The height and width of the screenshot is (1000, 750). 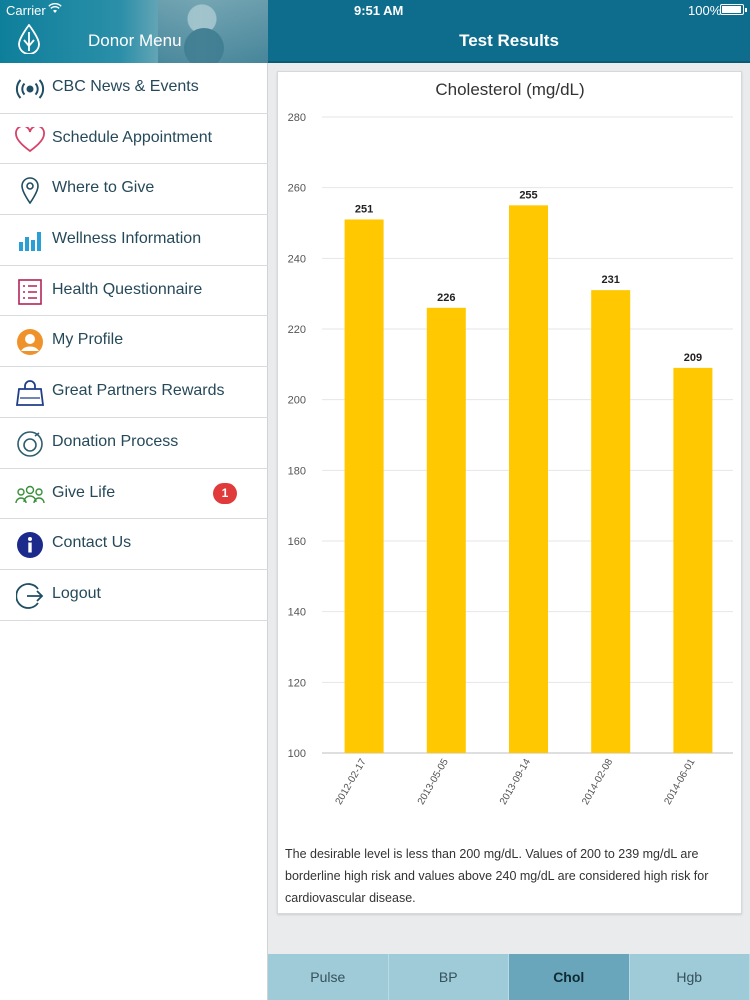 What do you see at coordinates (509, 40) in the screenshot?
I see `page-title: Test Results` at bounding box center [509, 40].